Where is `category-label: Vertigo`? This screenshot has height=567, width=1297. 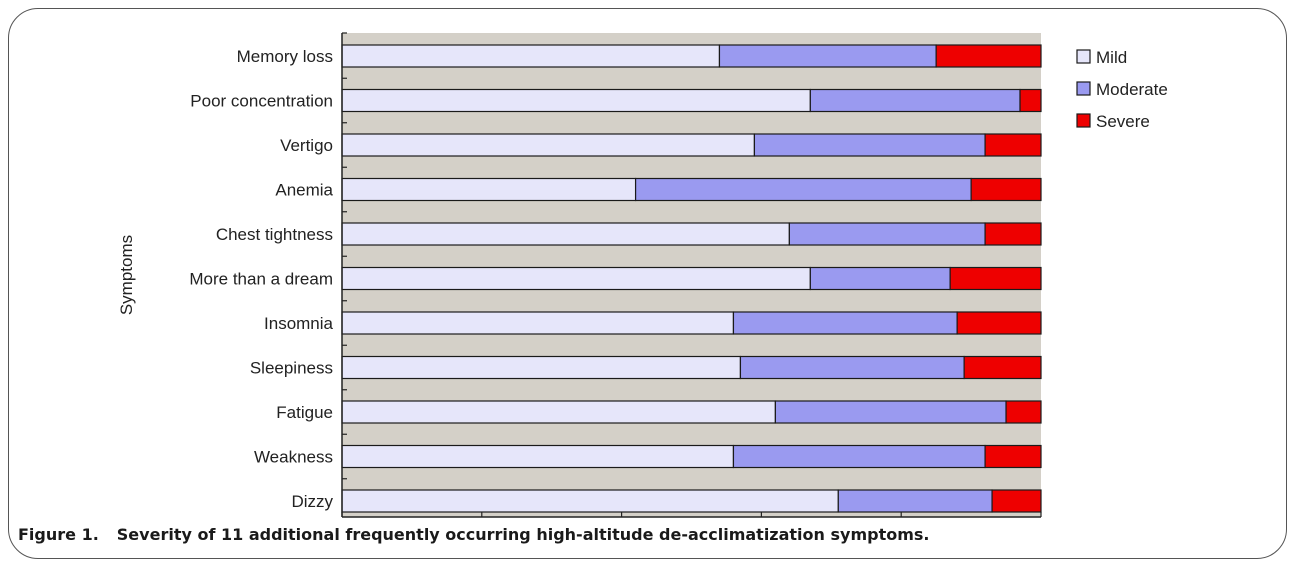
category-label: Vertigo is located at coordinates (306, 145).